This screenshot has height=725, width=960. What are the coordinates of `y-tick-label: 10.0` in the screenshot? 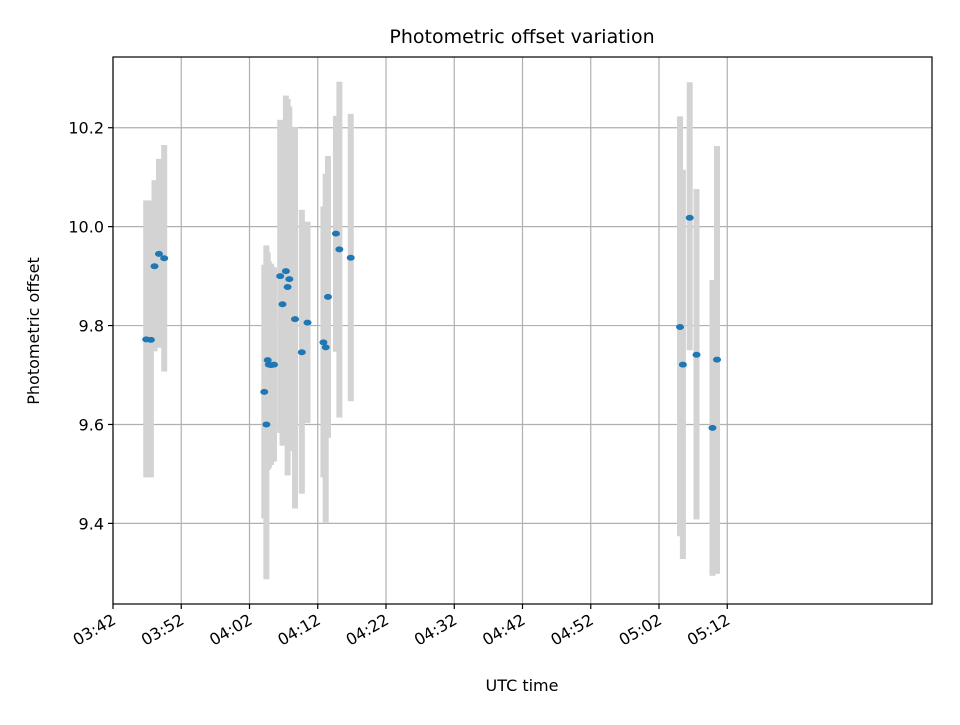 It's located at (86, 227).